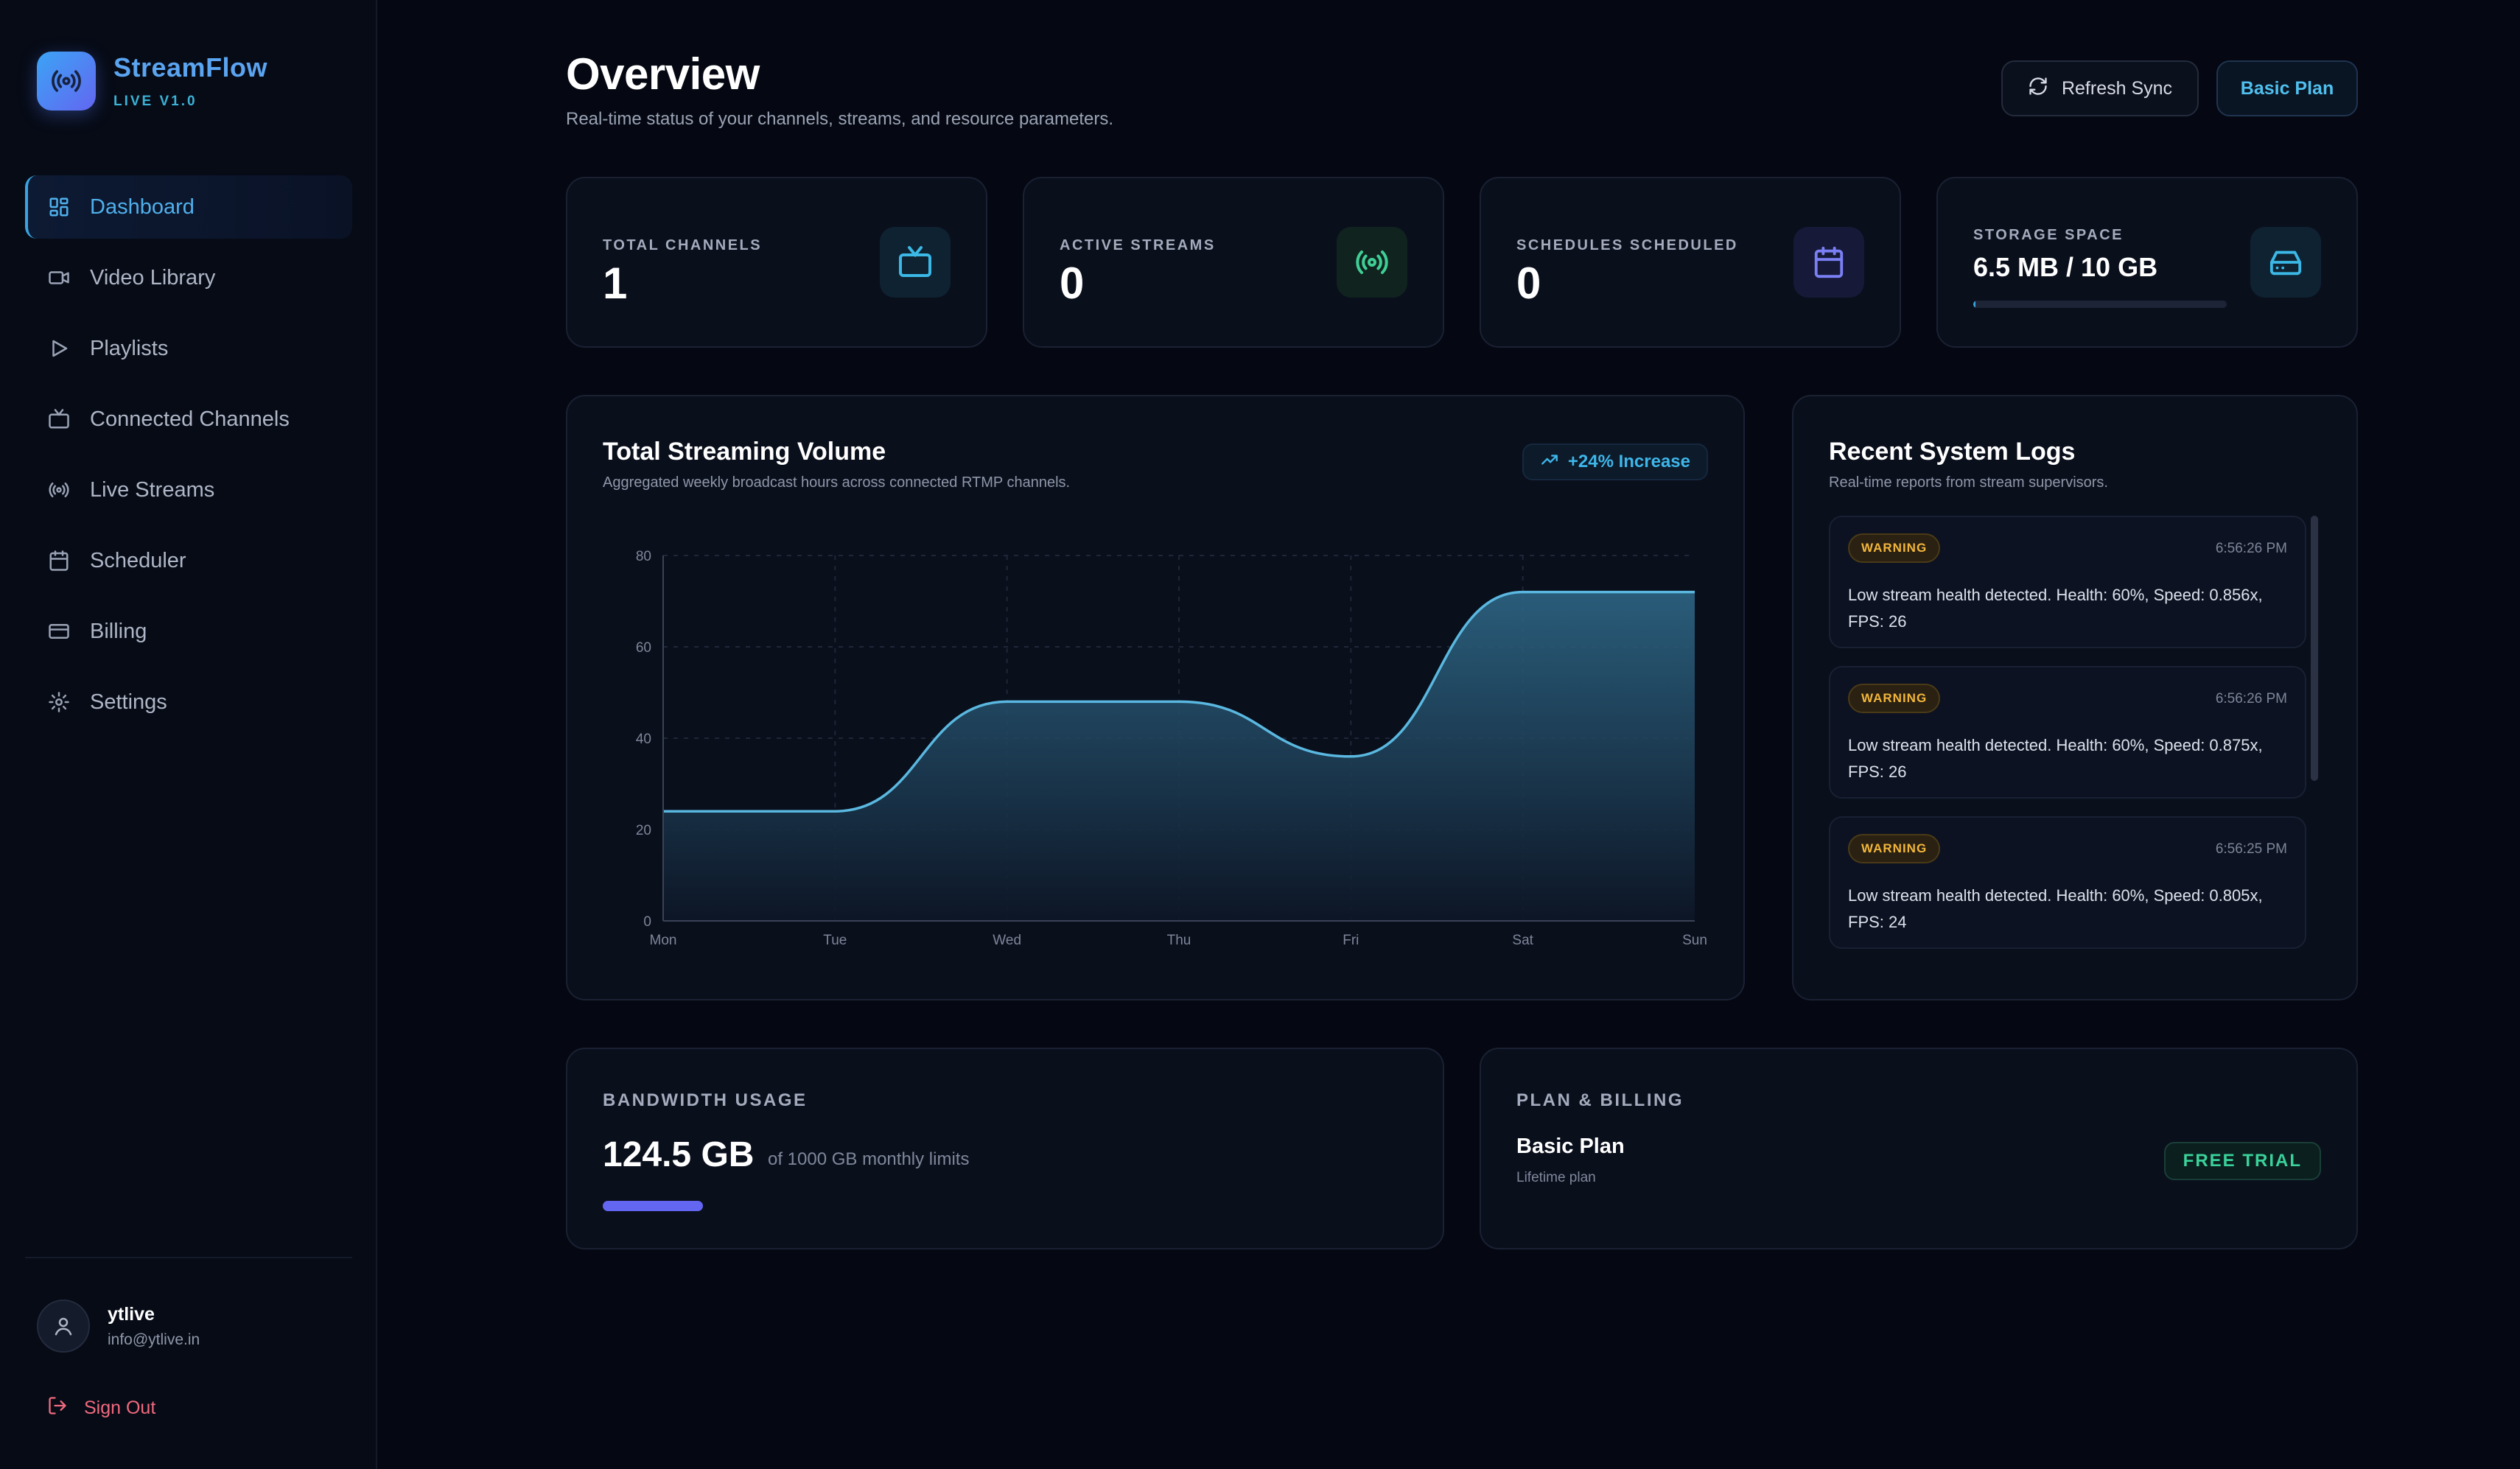 The image size is (2520, 1469). What do you see at coordinates (2038, 89) in the screenshot?
I see `refresh-icon` at bounding box center [2038, 89].